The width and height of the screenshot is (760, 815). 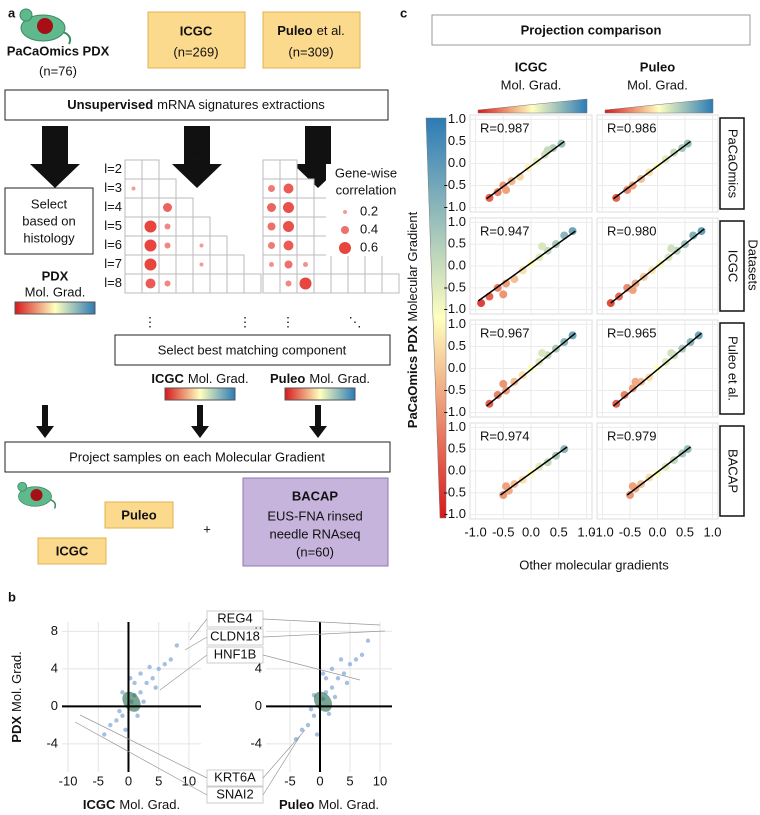 I want to click on r-value: R=0.980, so click(x=632, y=230).